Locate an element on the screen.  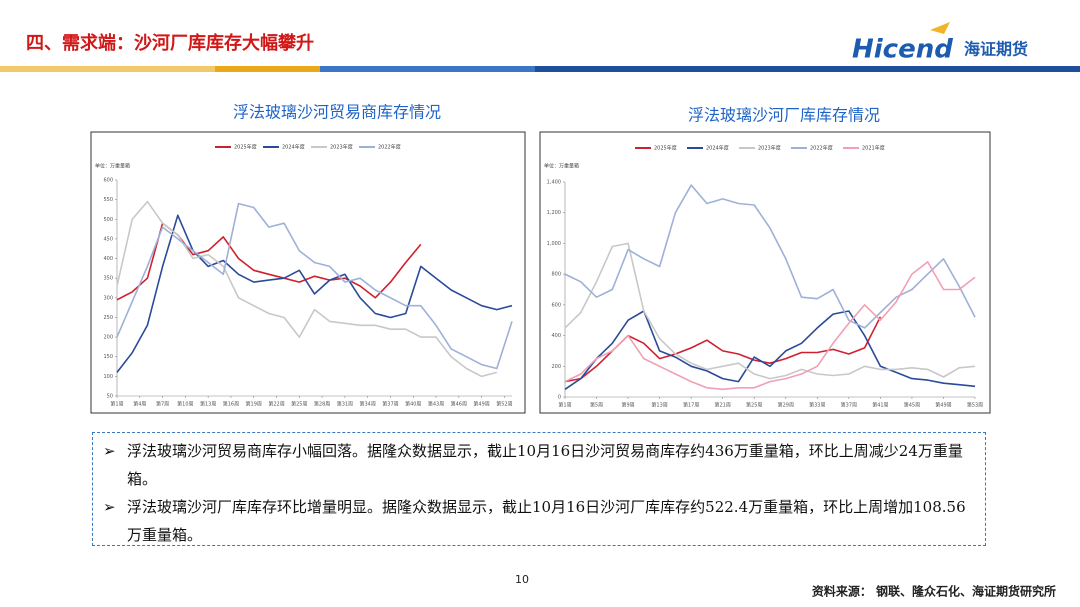
x-tick-label: 第43周 is located at coordinates (436, 404).